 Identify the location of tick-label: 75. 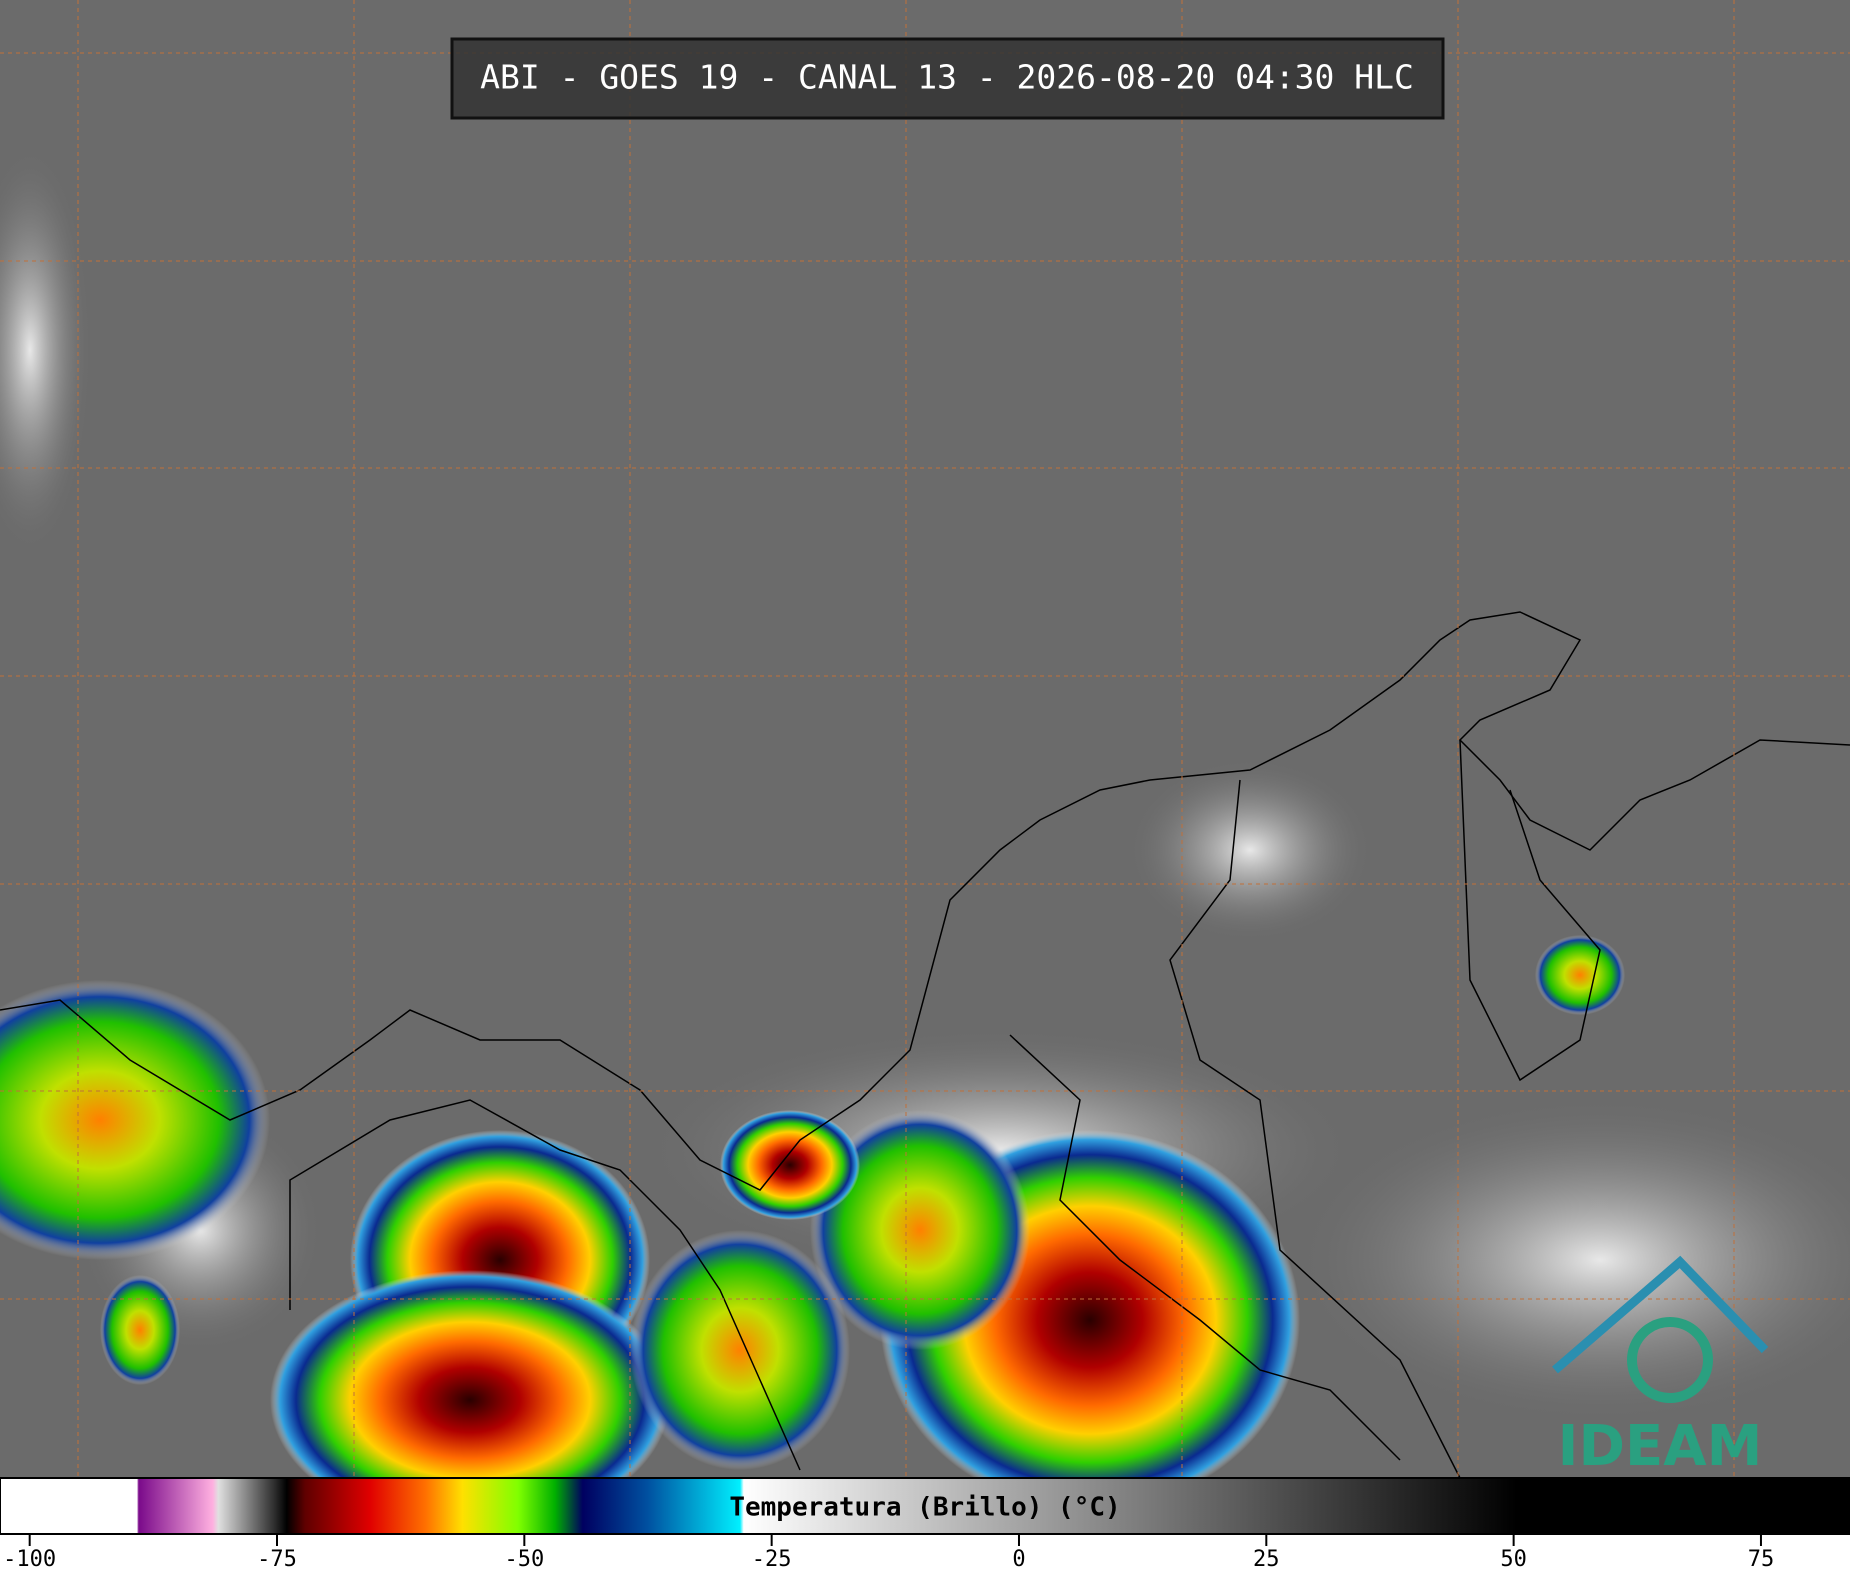
(1761, 1559).